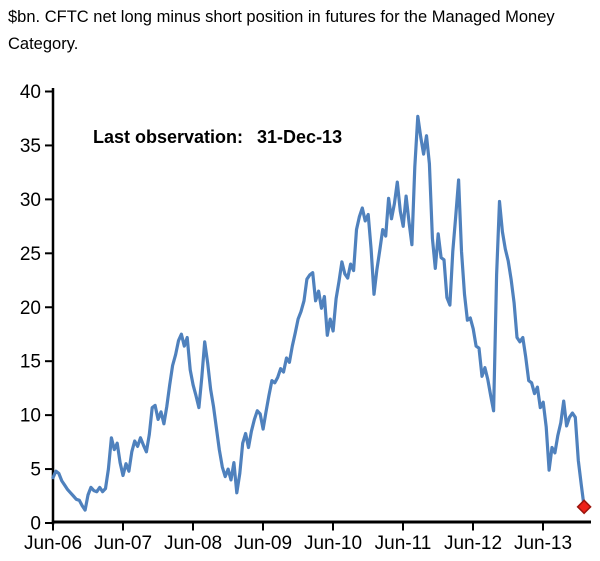 Image resolution: width=600 pixels, height=561 pixels. Describe the element at coordinates (473, 543) in the screenshot. I see `x-tick-label: Jun-12` at that location.